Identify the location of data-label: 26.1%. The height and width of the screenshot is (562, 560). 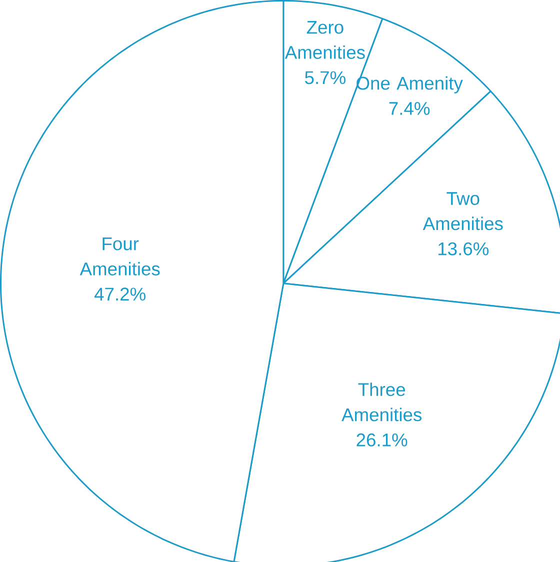
(382, 439).